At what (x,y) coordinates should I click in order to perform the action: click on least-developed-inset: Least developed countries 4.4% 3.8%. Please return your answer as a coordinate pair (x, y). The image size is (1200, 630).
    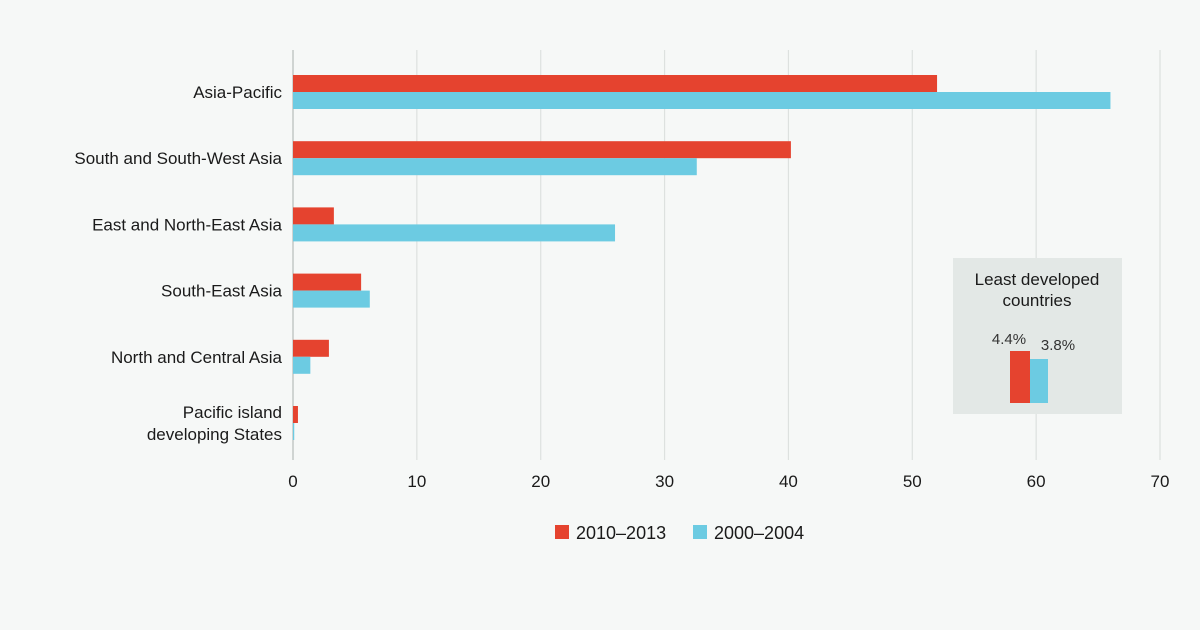
    Looking at the image, I should click on (1037, 336).